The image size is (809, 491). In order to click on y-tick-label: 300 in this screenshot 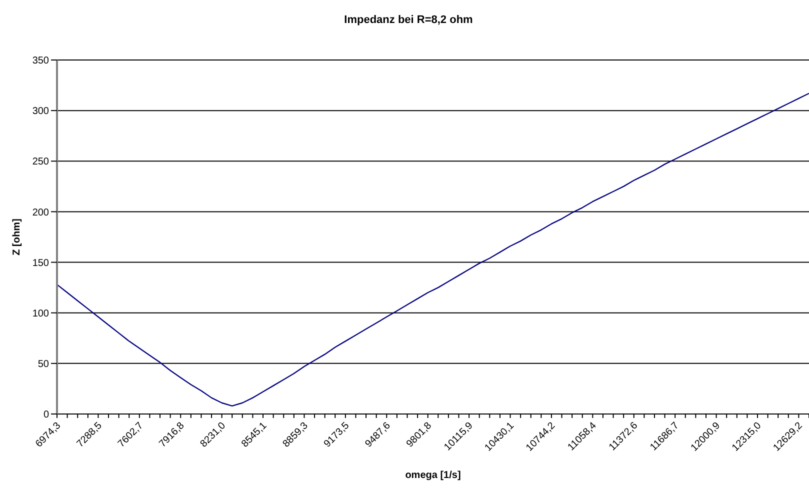, I will do `click(41, 112)`.